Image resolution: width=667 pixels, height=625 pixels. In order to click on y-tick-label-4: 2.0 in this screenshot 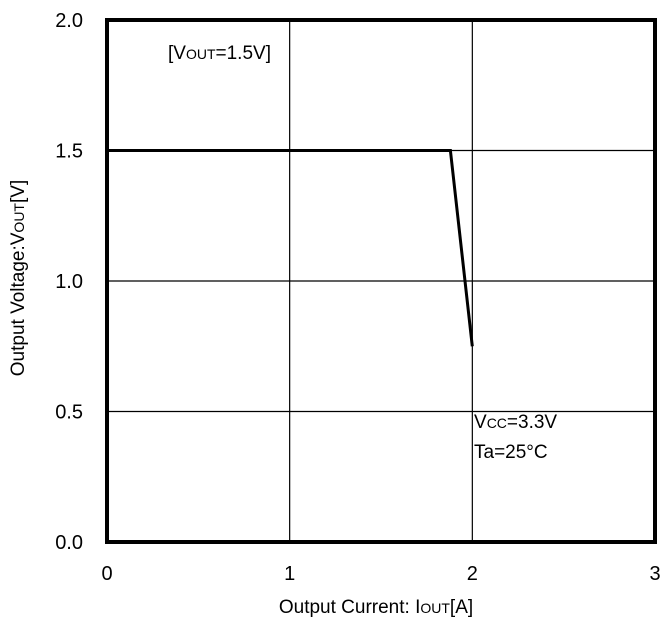, I will do `click(69, 21)`.